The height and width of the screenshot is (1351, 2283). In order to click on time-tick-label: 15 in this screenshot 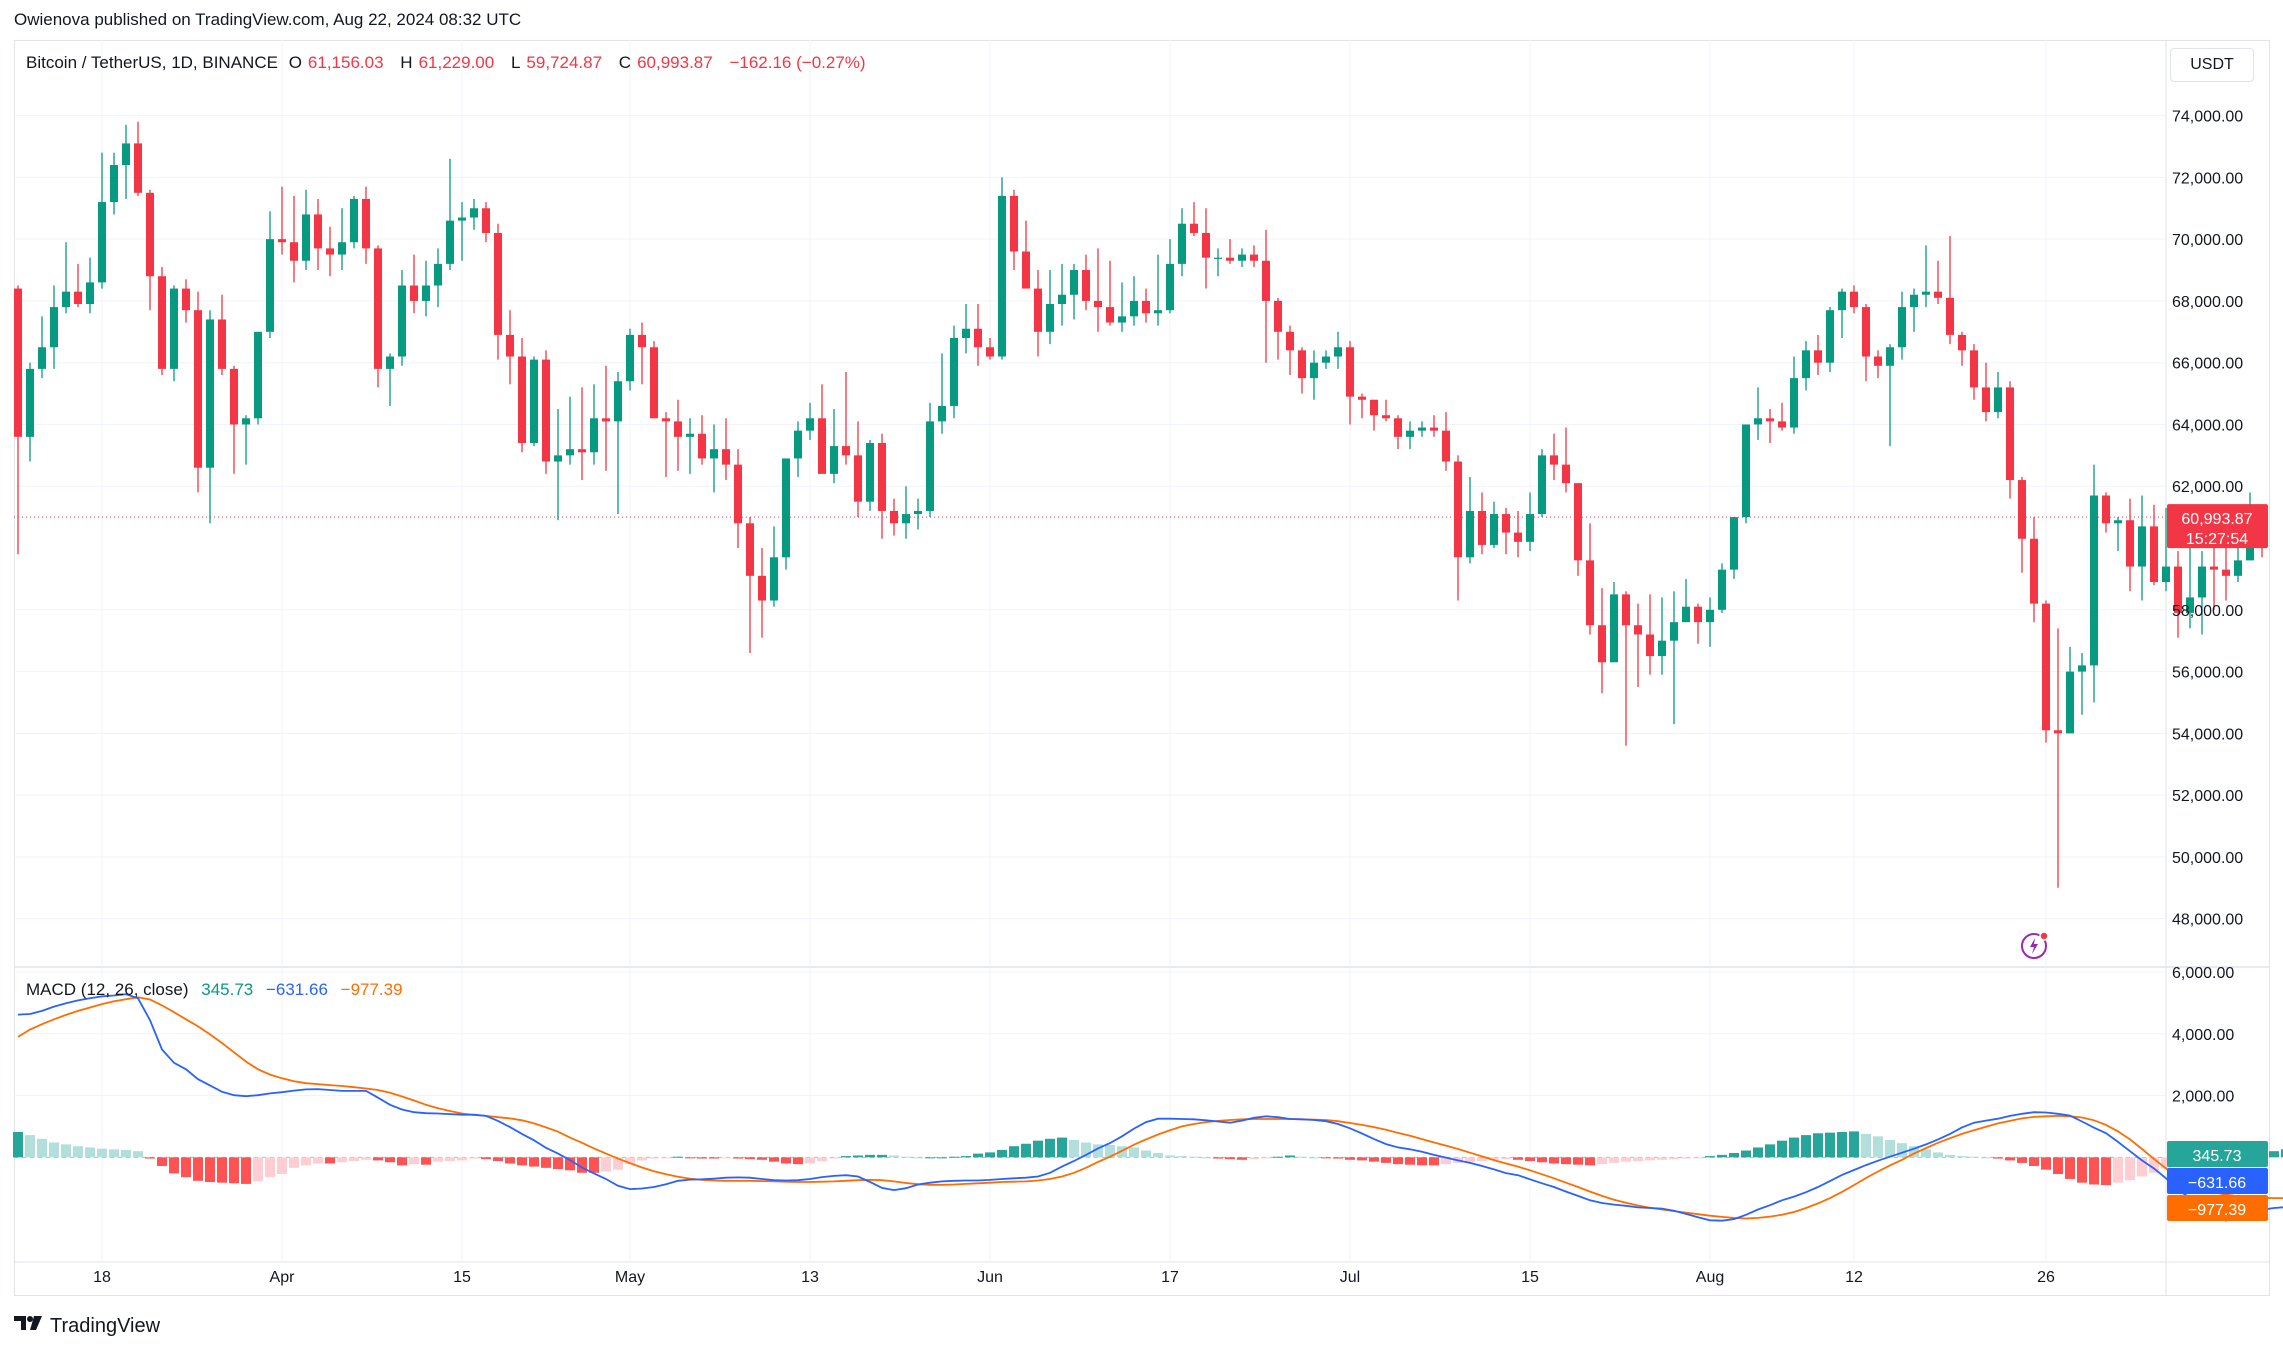, I will do `click(1530, 1277)`.